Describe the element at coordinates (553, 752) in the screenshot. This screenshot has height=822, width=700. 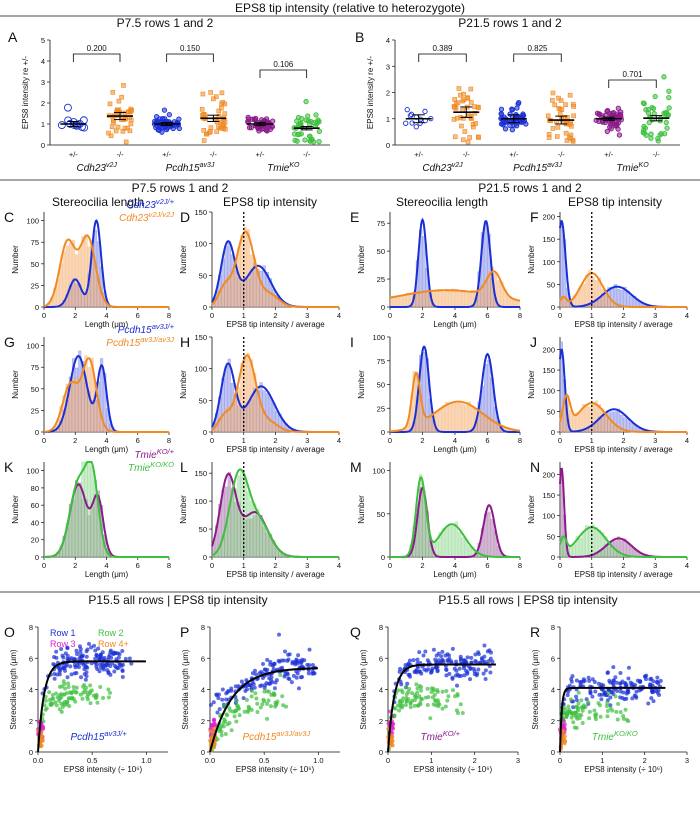
I see `y-tick-label: 0` at that location.